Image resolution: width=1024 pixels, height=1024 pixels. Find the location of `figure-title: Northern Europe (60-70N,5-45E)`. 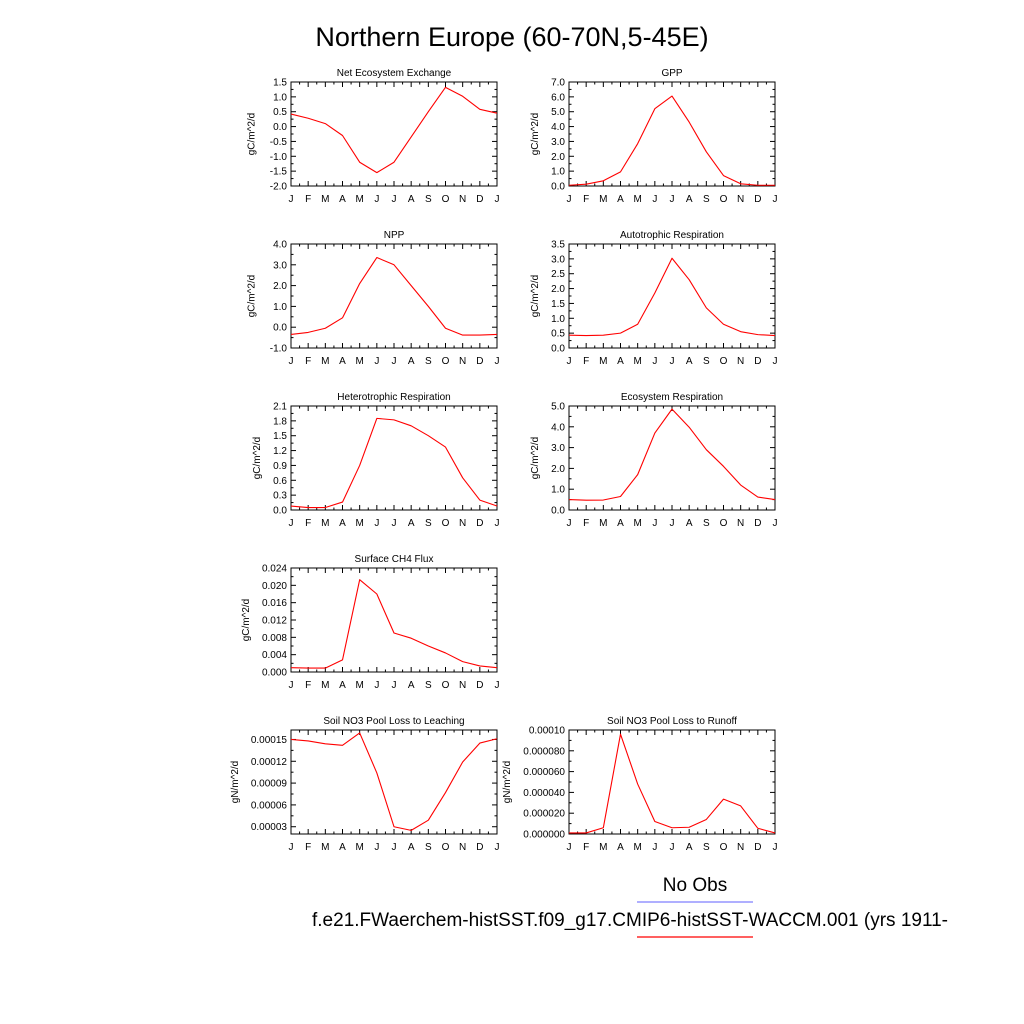

figure-title: Northern Europe (60-70N,5-45E) is located at coordinates (511, 37).